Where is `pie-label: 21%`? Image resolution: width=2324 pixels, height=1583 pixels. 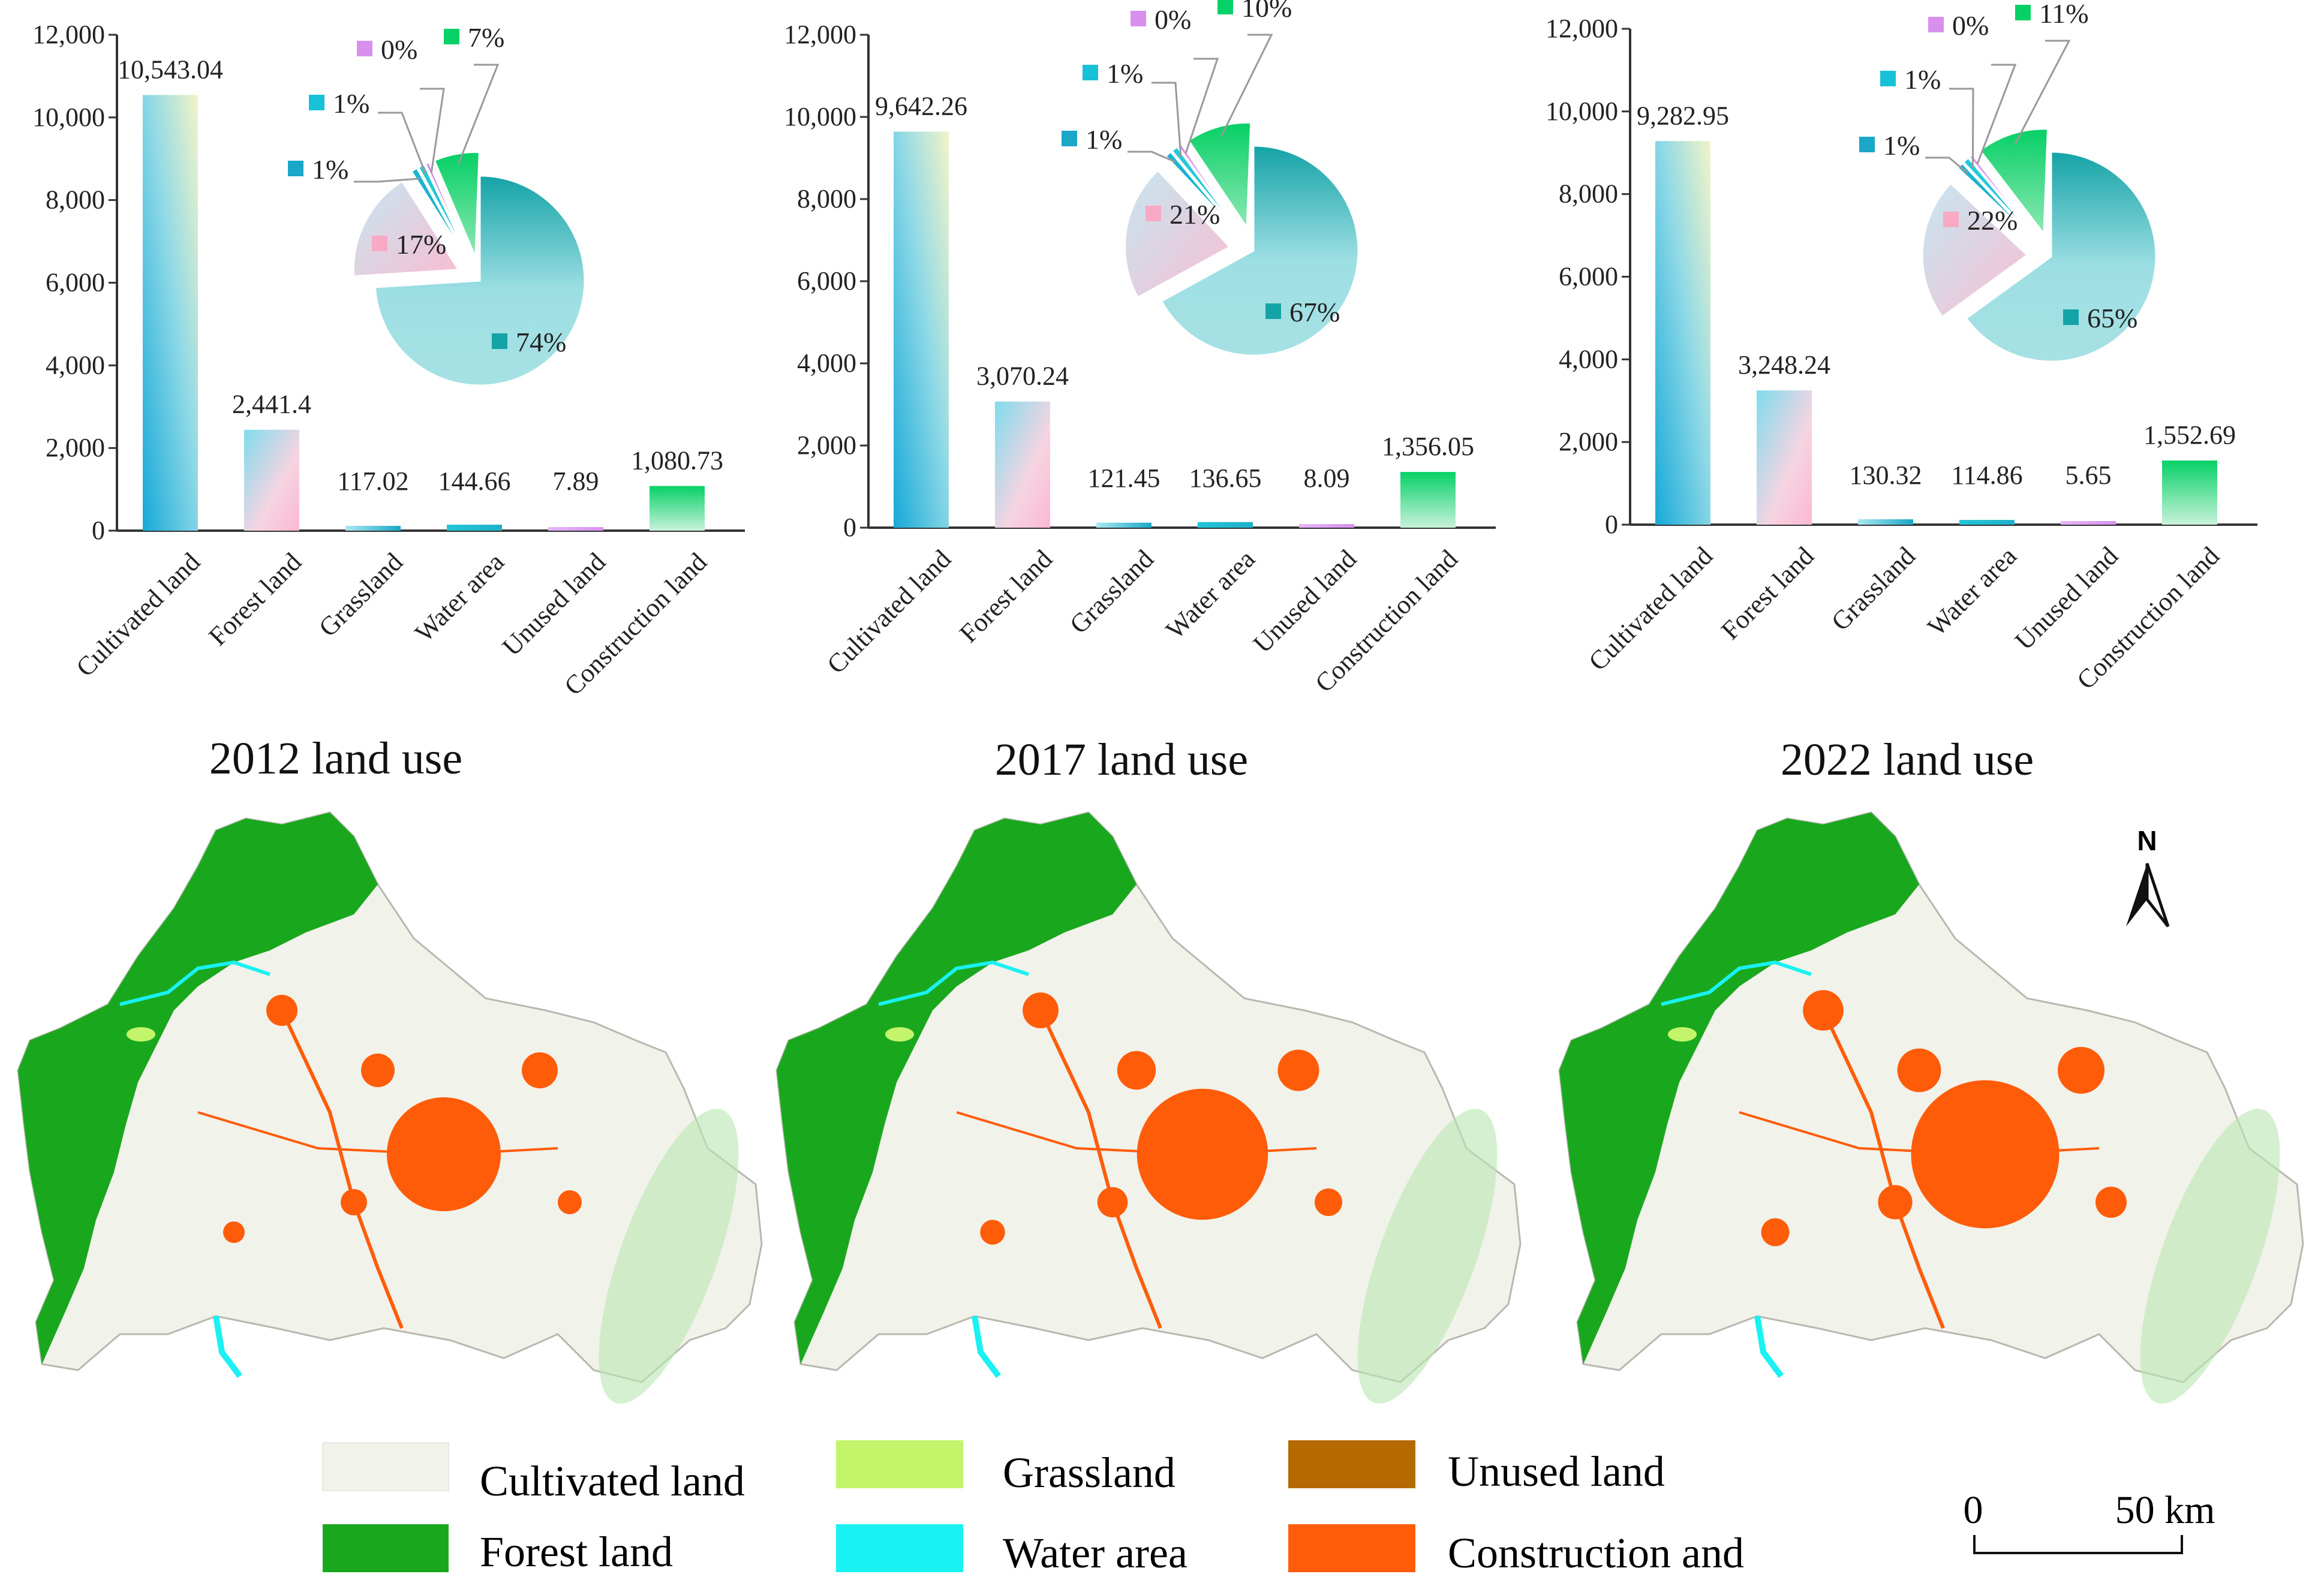 pie-label: 21% is located at coordinates (1194, 214).